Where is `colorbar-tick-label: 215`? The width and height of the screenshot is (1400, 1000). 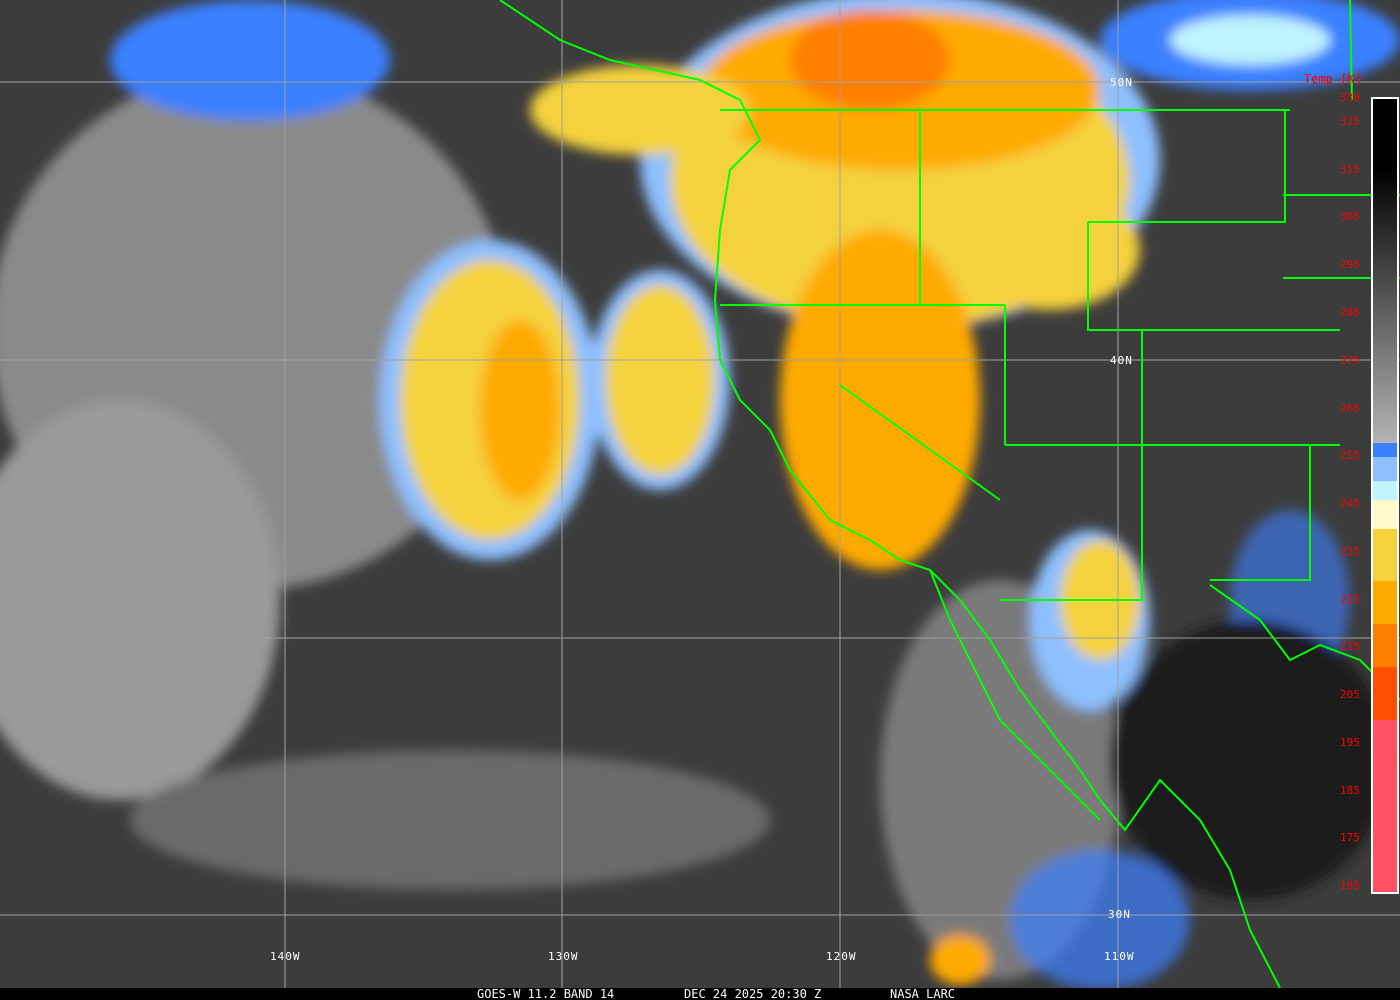 colorbar-tick-label: 215 is located at coordinates (1350, 647).